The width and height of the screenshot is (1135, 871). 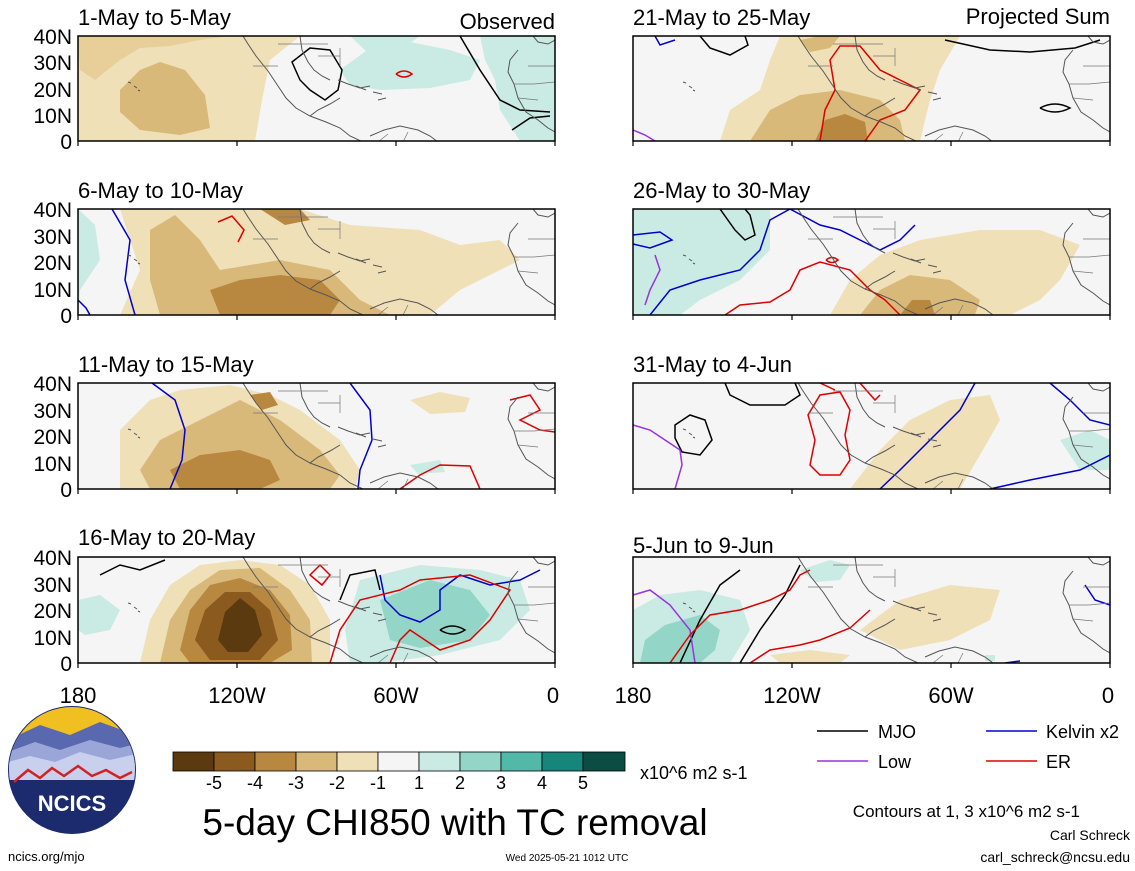 I want to click on colorbar: -5 -4 -3 -2 -1 1 2 3 4 5 x10^6 m2 s-1, so click(x=460, y=772).